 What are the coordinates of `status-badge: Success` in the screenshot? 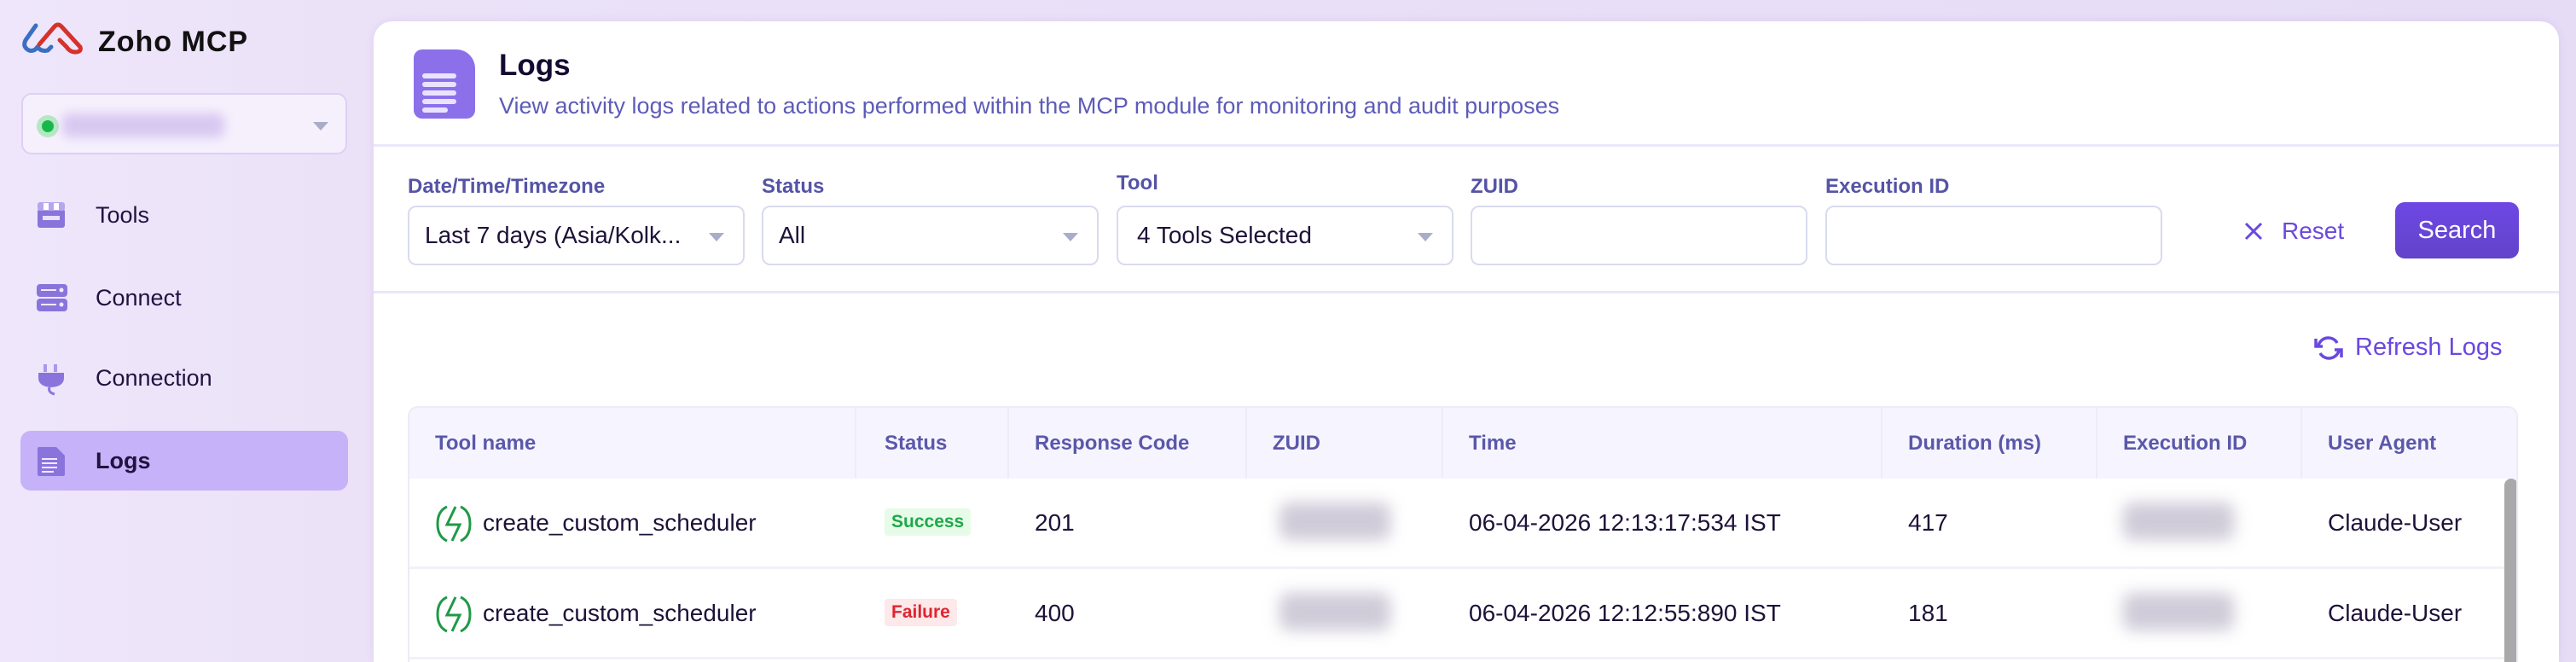 It's located at (928, 522).